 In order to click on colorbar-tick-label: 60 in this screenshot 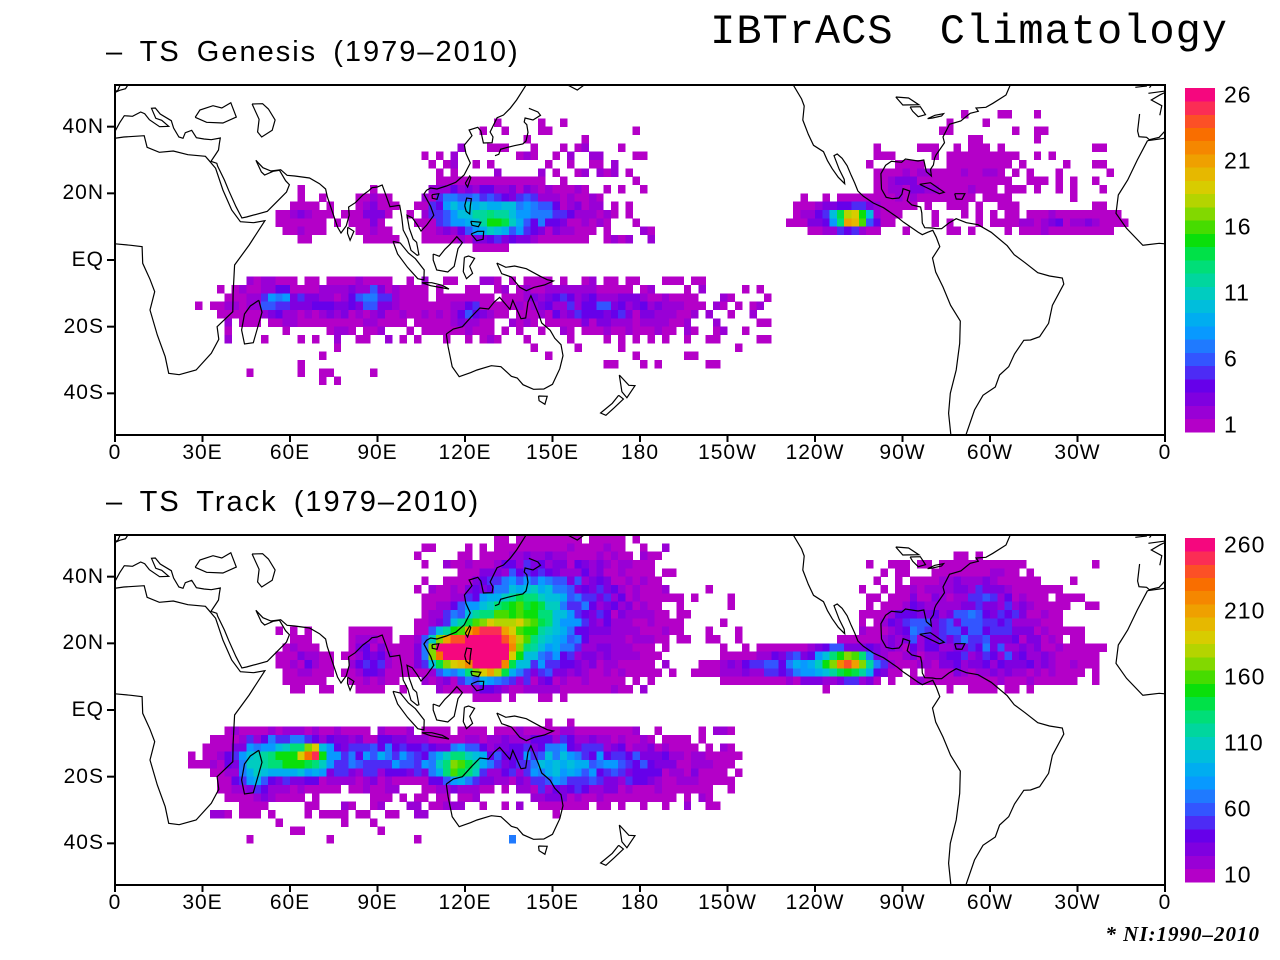, I will do `click(1238, 808)`.